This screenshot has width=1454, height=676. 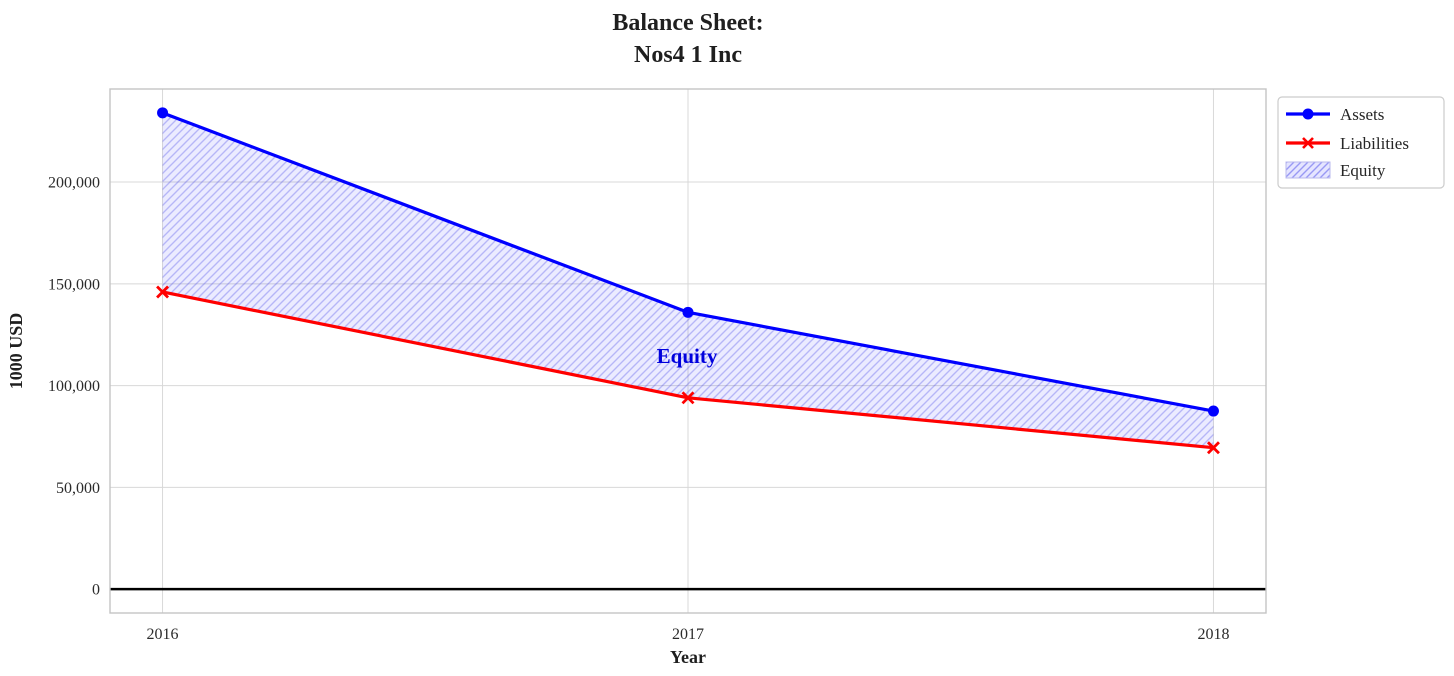 What do you see at coordinates (1308, 170) in the screenshot?
I see `equity-legend-swatch-icon` at bounding box center [1308, 170].